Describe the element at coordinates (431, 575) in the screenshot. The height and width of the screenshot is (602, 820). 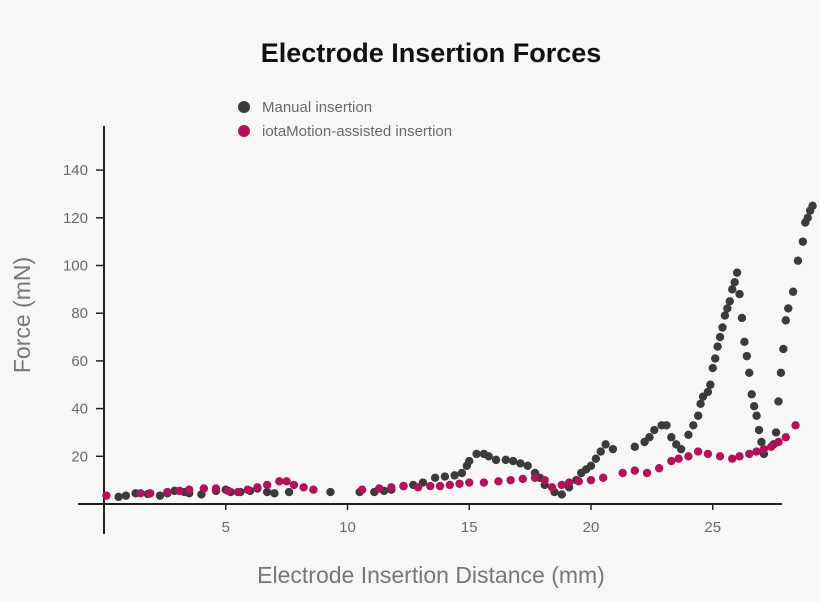
I see `x-axis-title: Electrode Insertion Distance (mm)` at that location.